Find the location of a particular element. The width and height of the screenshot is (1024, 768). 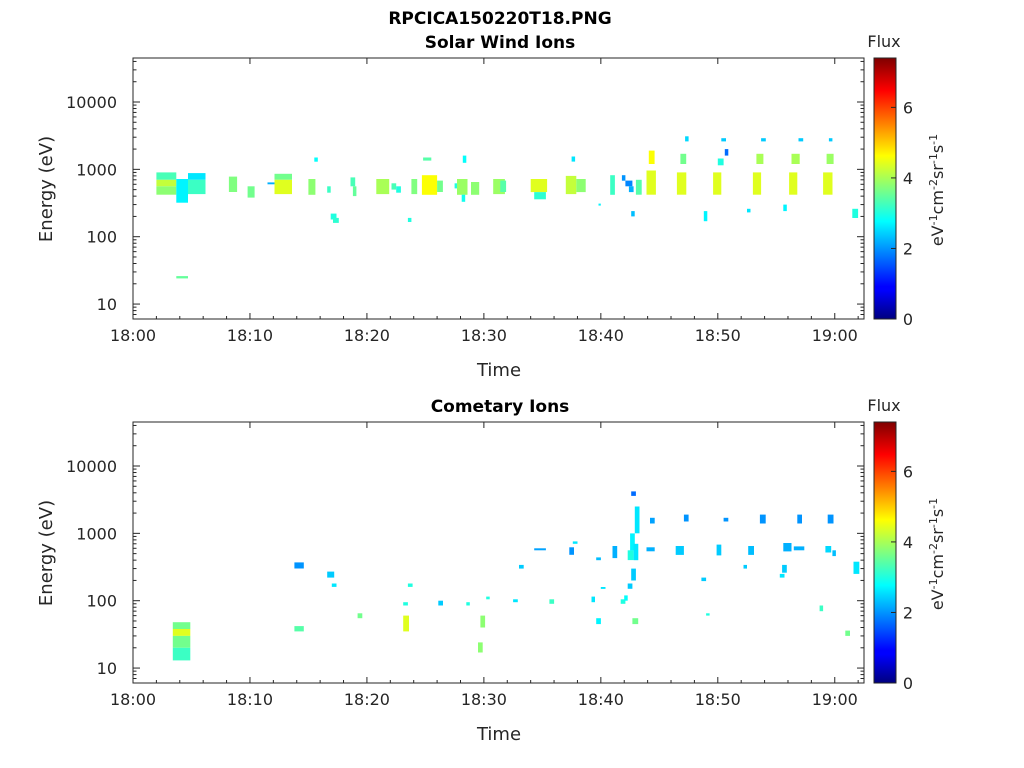

colorbar-tick-label: 0 is located at coordinates (908, 319).